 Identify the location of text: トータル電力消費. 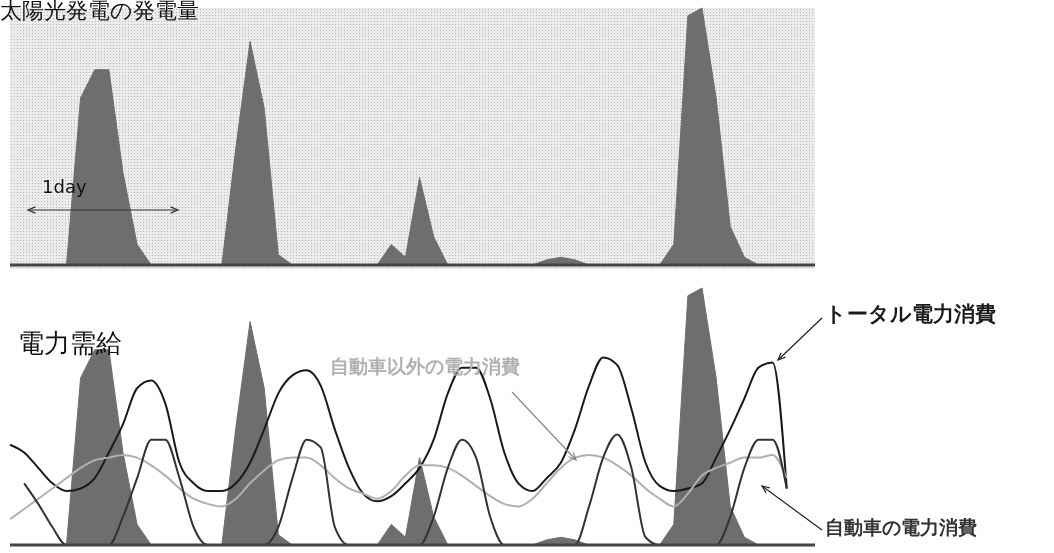
(910, 314).